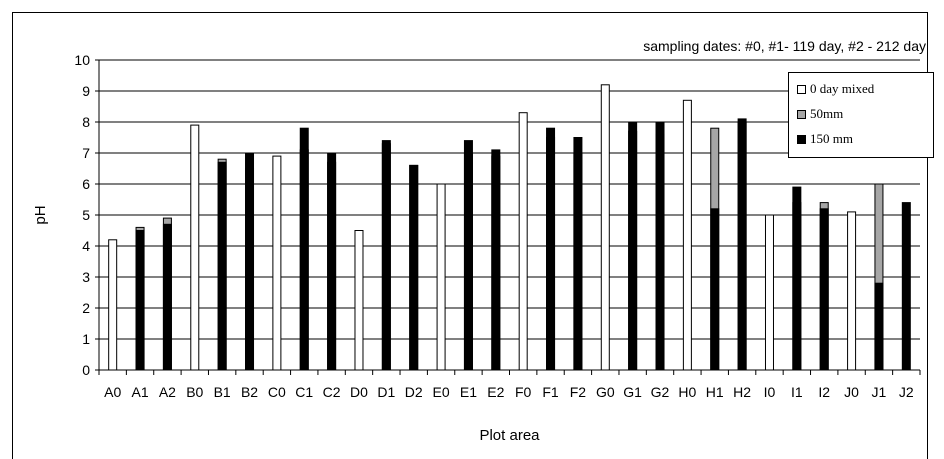 The image size is (944, 459). I want to click on x-tick-label: C0, so click(277, 392).